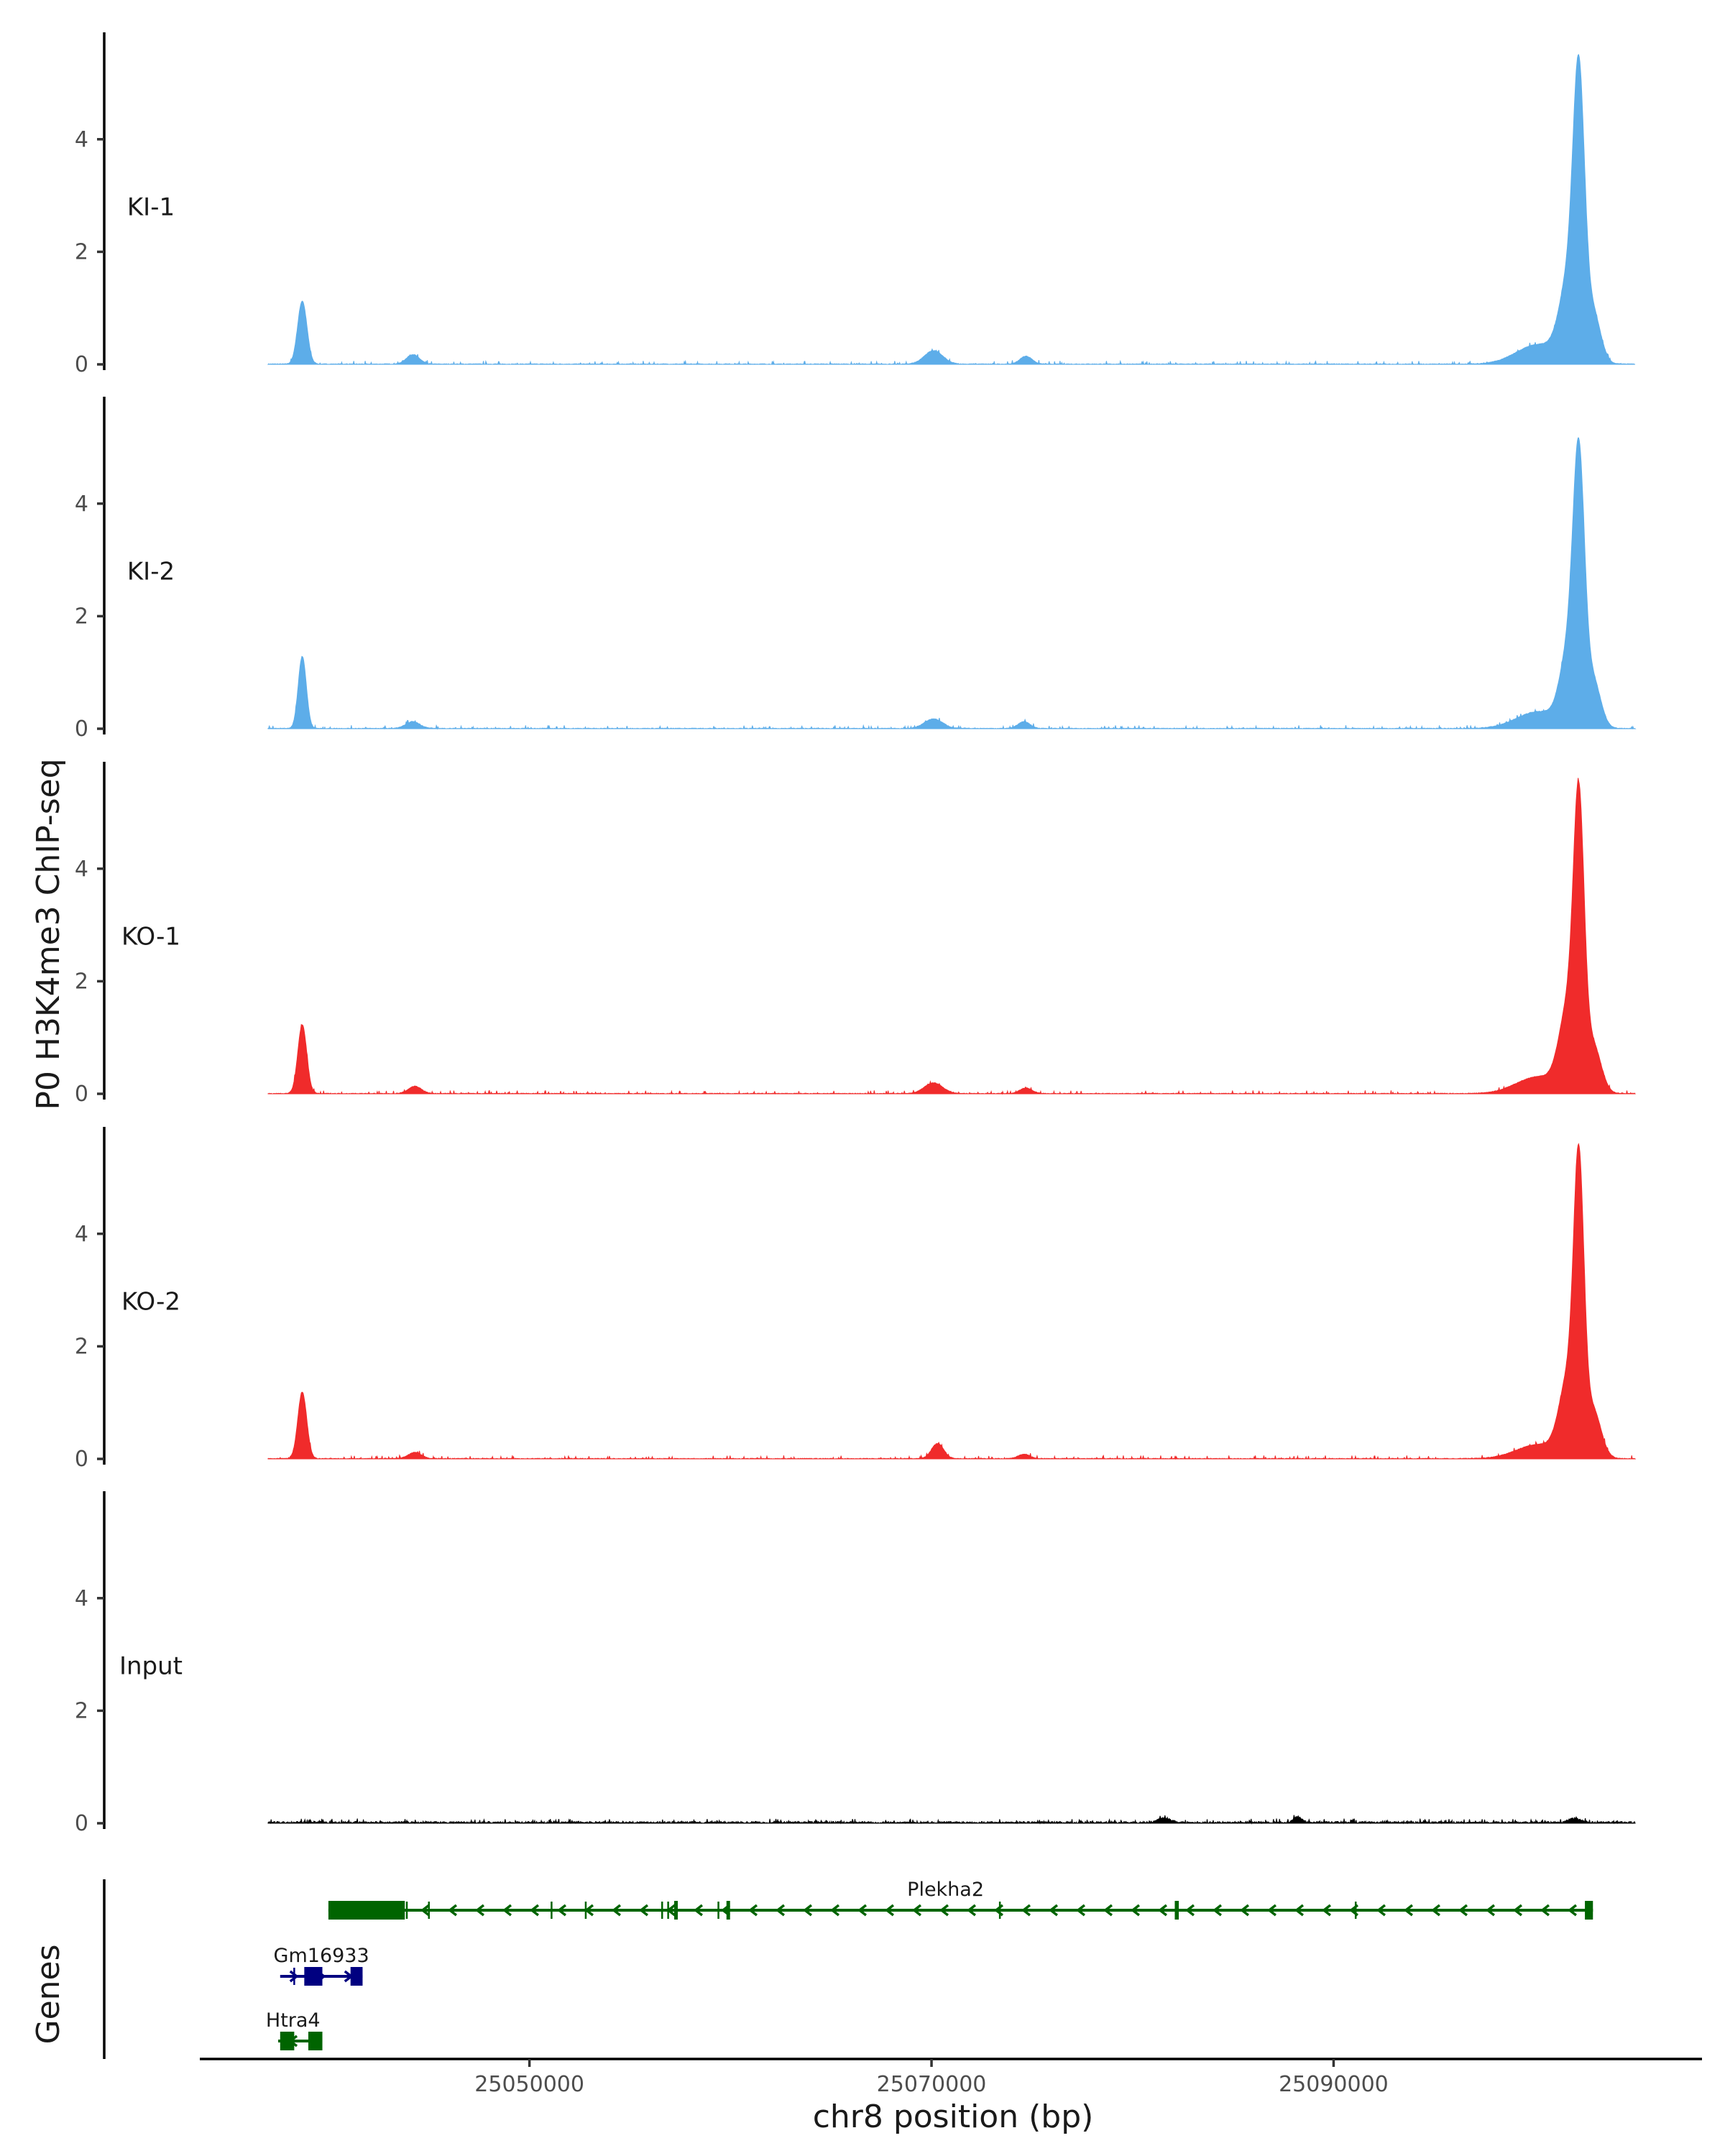 This screenshot has height=2156, width=1725. What do you see at coordinates (953, 2117) in the screenshot?
I see `x-axis-title: chr8 position (bp)` at bounding box center [953, 2117].